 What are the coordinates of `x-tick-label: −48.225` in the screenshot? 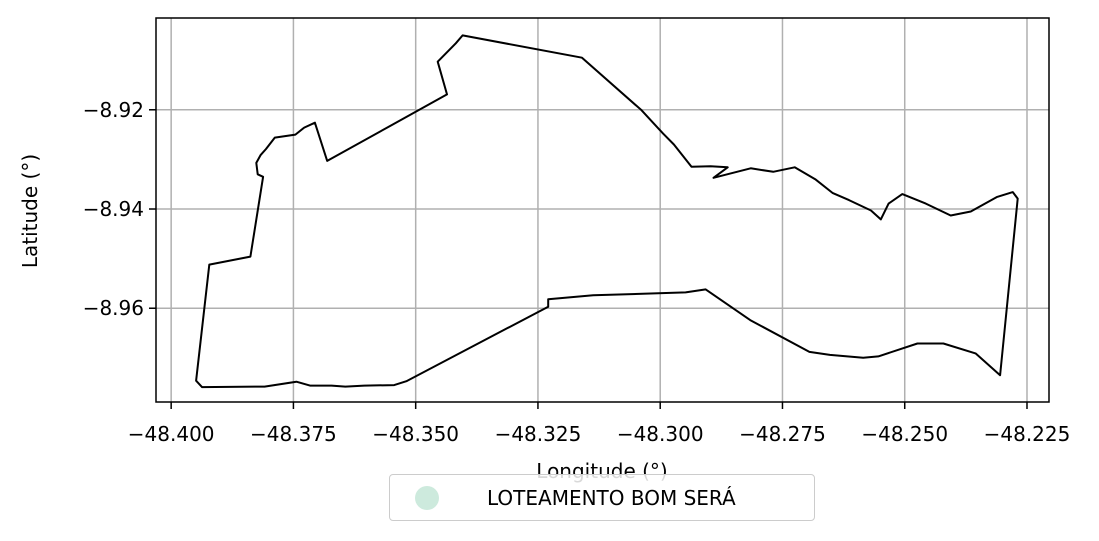 It's located at (1027, 434).